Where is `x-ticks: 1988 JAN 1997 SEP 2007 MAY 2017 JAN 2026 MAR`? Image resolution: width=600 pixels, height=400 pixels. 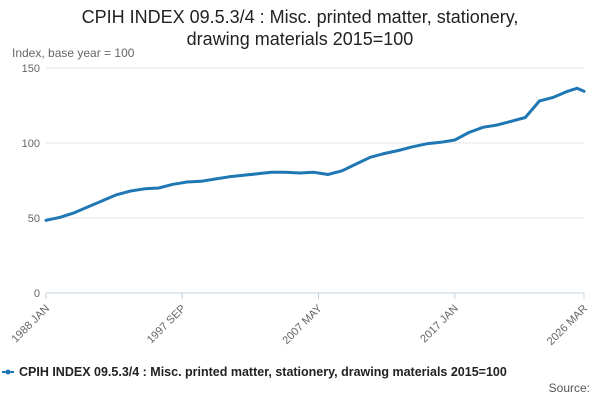 x-ticks: 1988 JAN 1997 SEP 2007 MAY 2017 JAN 2026 MAR is located at coordinates (299, 320).